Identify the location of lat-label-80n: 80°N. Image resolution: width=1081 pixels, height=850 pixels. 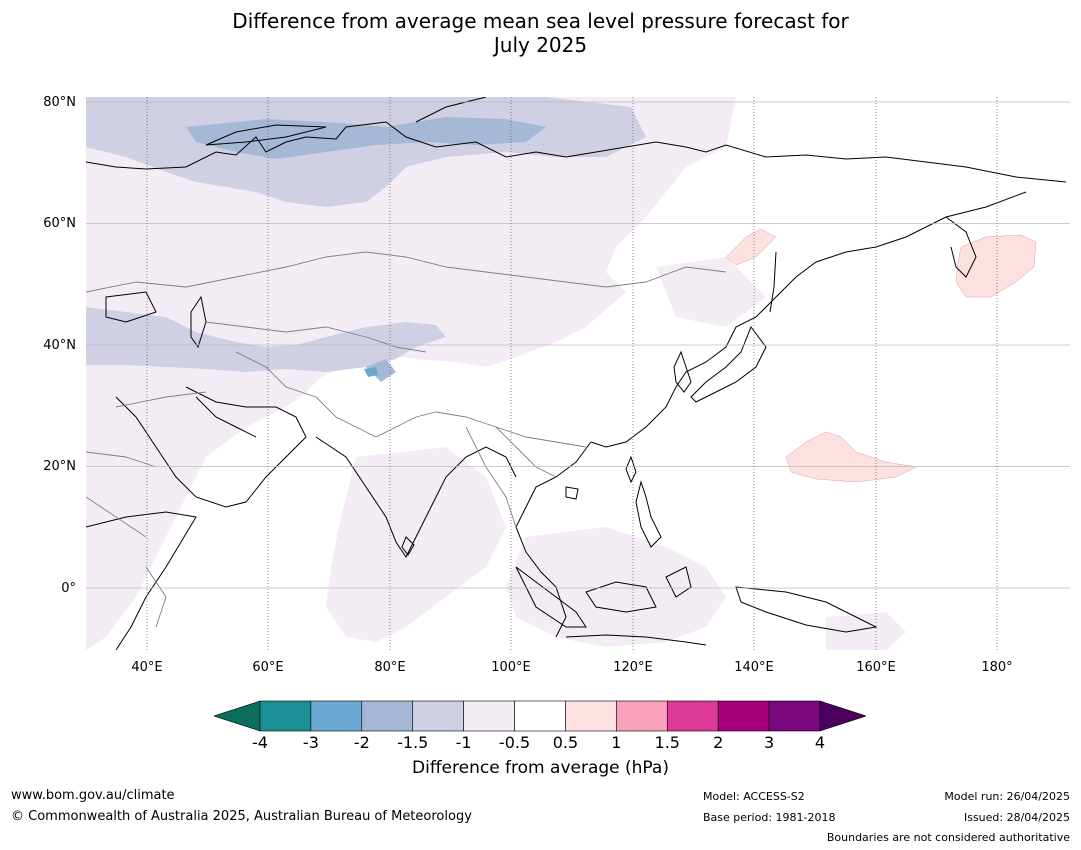
(59, 102).